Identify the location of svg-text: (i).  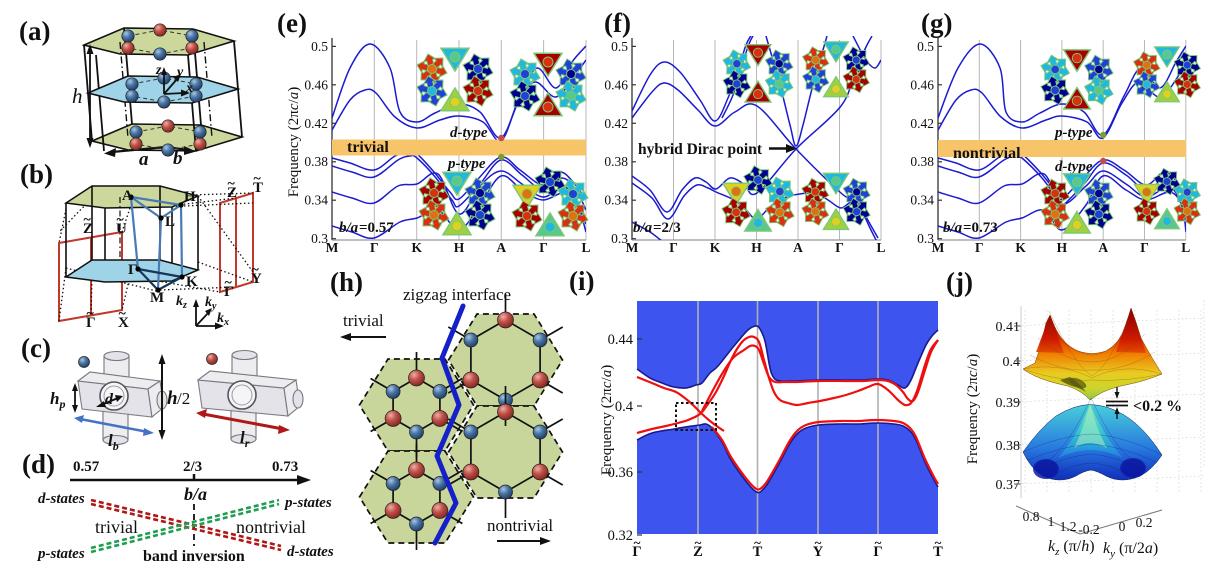
(581, 281).